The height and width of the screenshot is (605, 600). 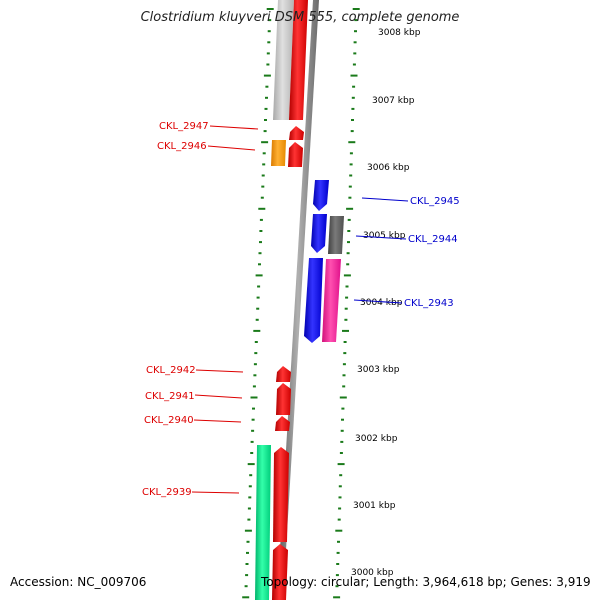 I want to click on feature-red-long, so click(x=298, y=60).